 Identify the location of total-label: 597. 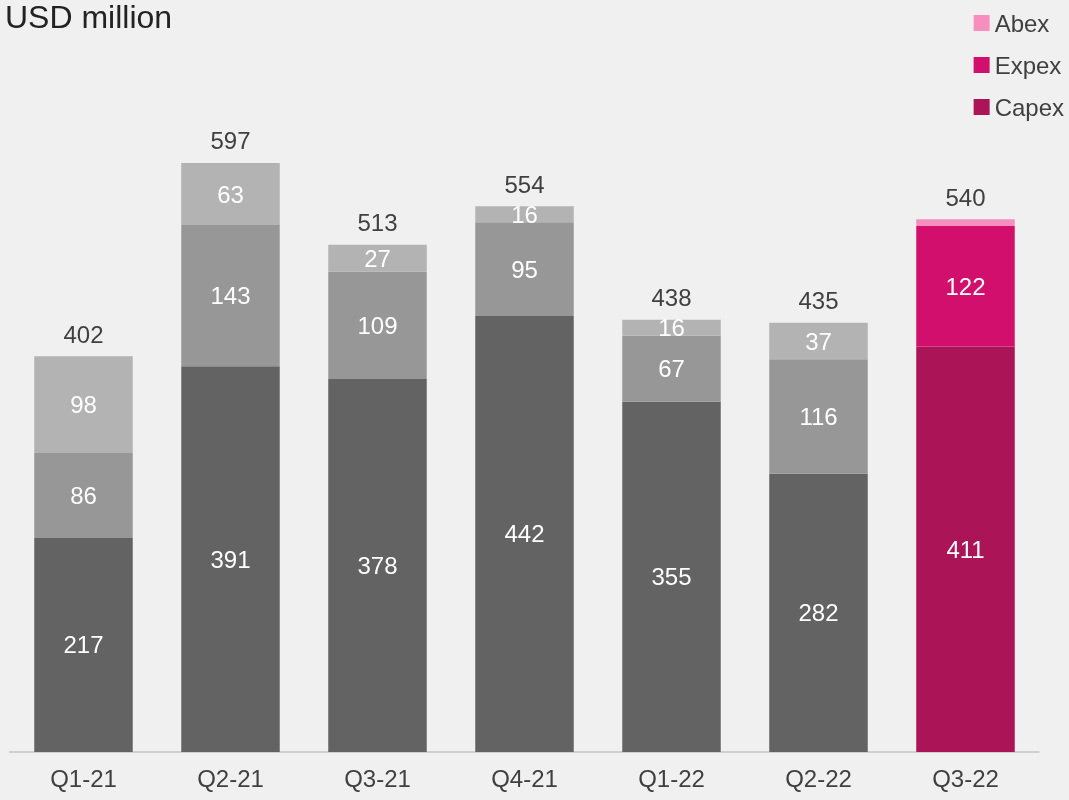
(230, 141).